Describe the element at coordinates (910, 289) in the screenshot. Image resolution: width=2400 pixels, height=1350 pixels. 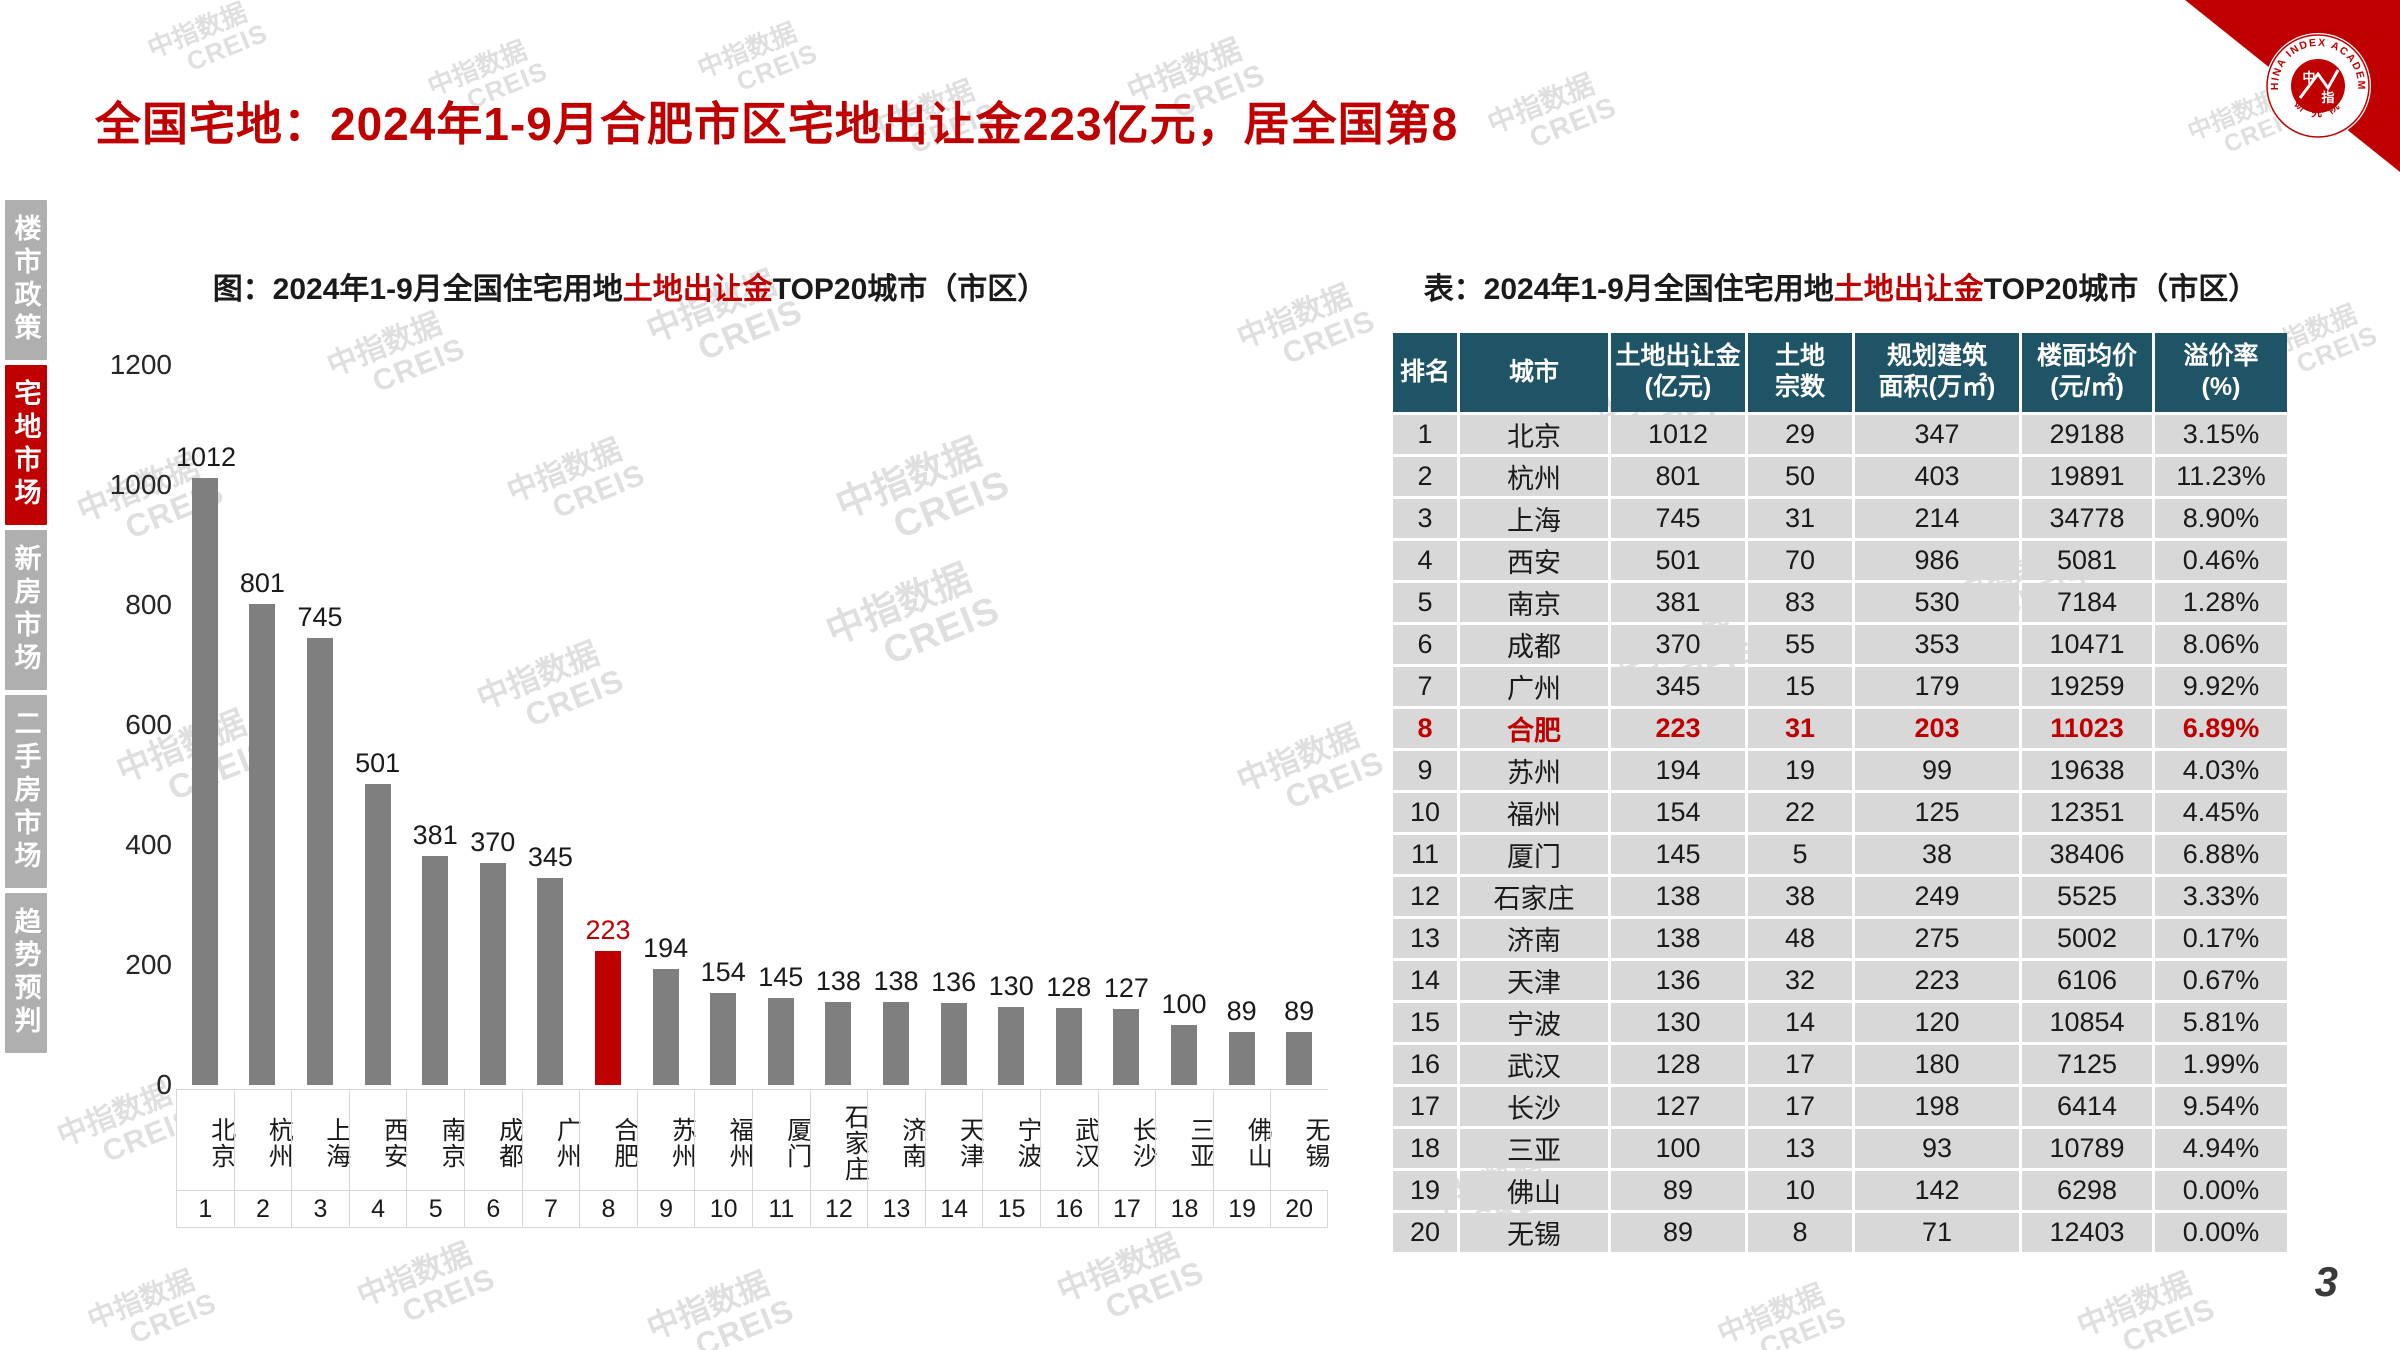
I see `chart-title-suffix: TOP20城市（市区）` at that location.